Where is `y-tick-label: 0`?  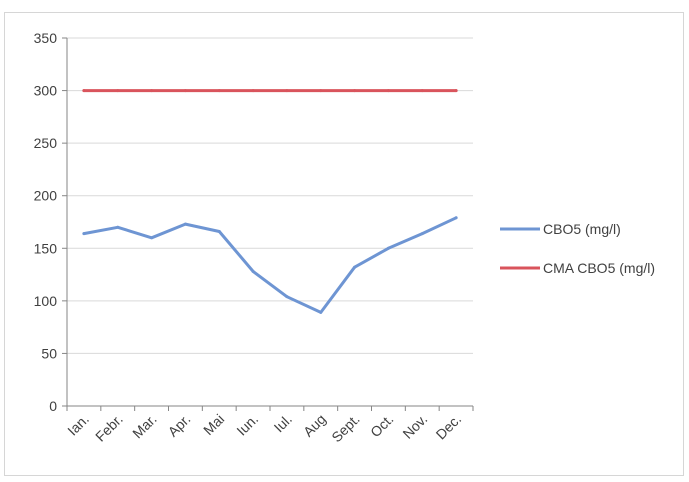
y-tick-label: 0 is located at coordinates (53, 406).